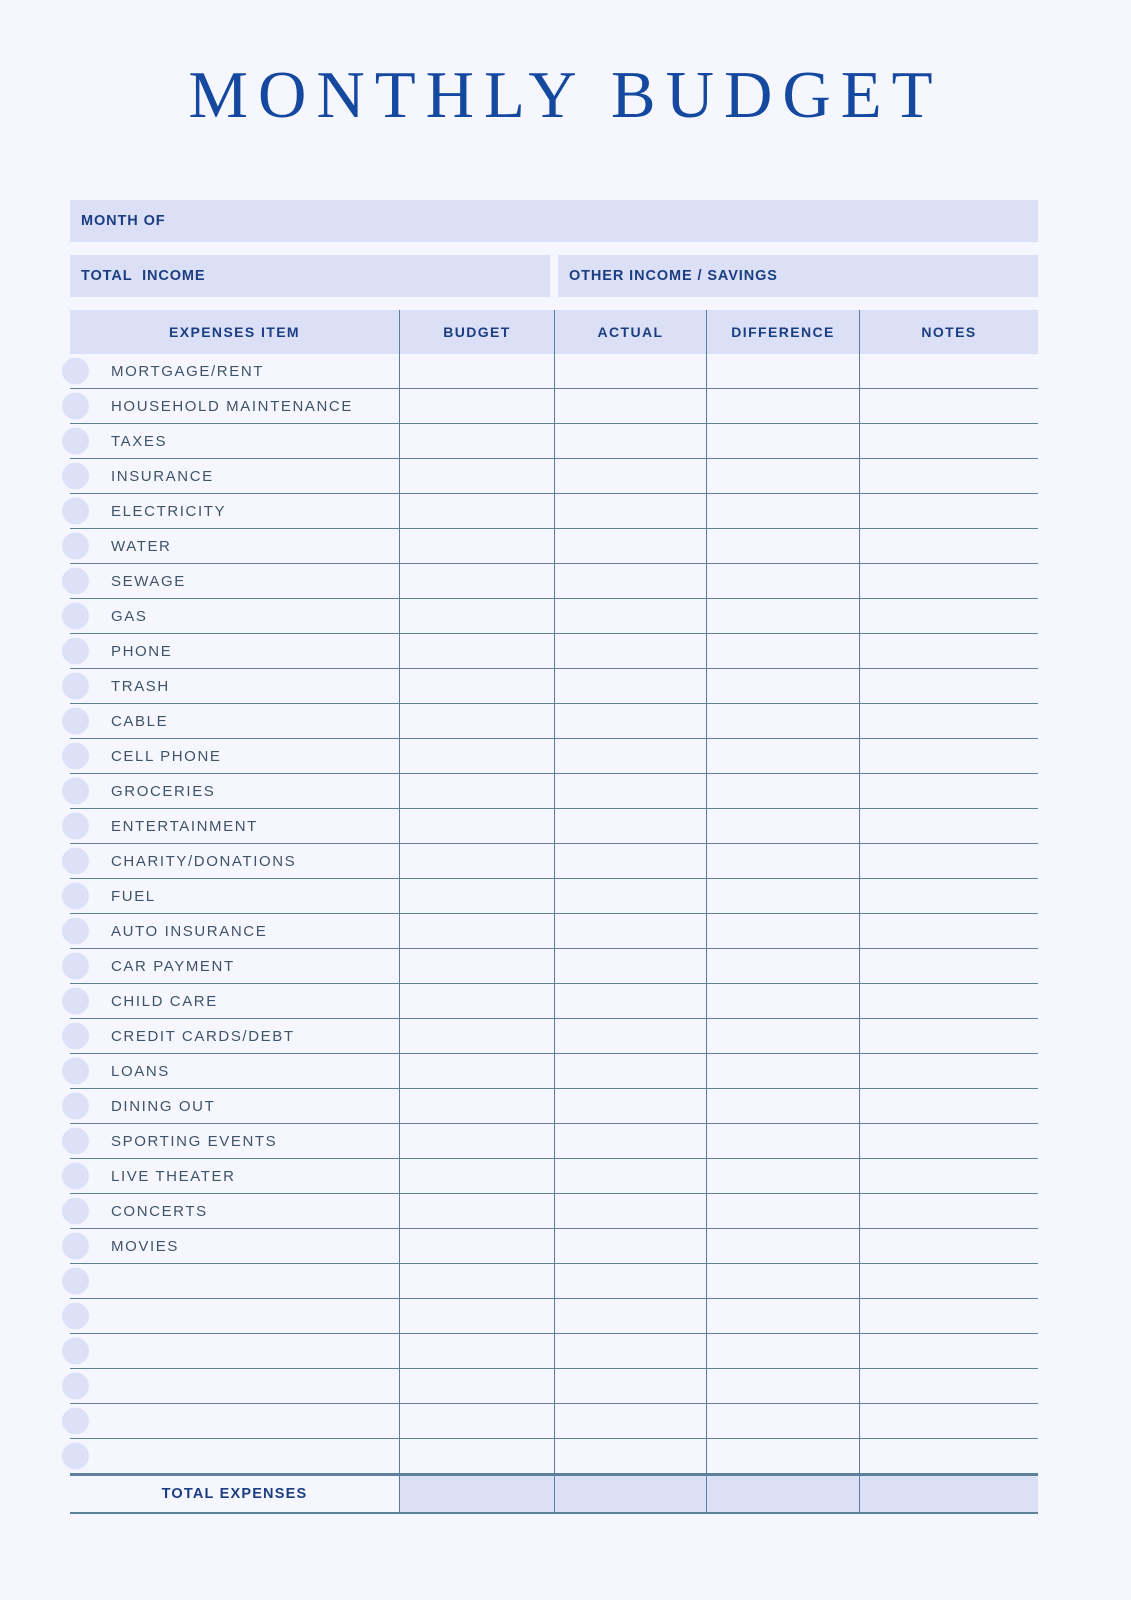 This screenshot has height=1600, width=1131. What do you see at coordinates (231, 371) in the screenshot?
I see `expense-item-cell: MORTGAGE/RENT` at bounding box center [231, 371].